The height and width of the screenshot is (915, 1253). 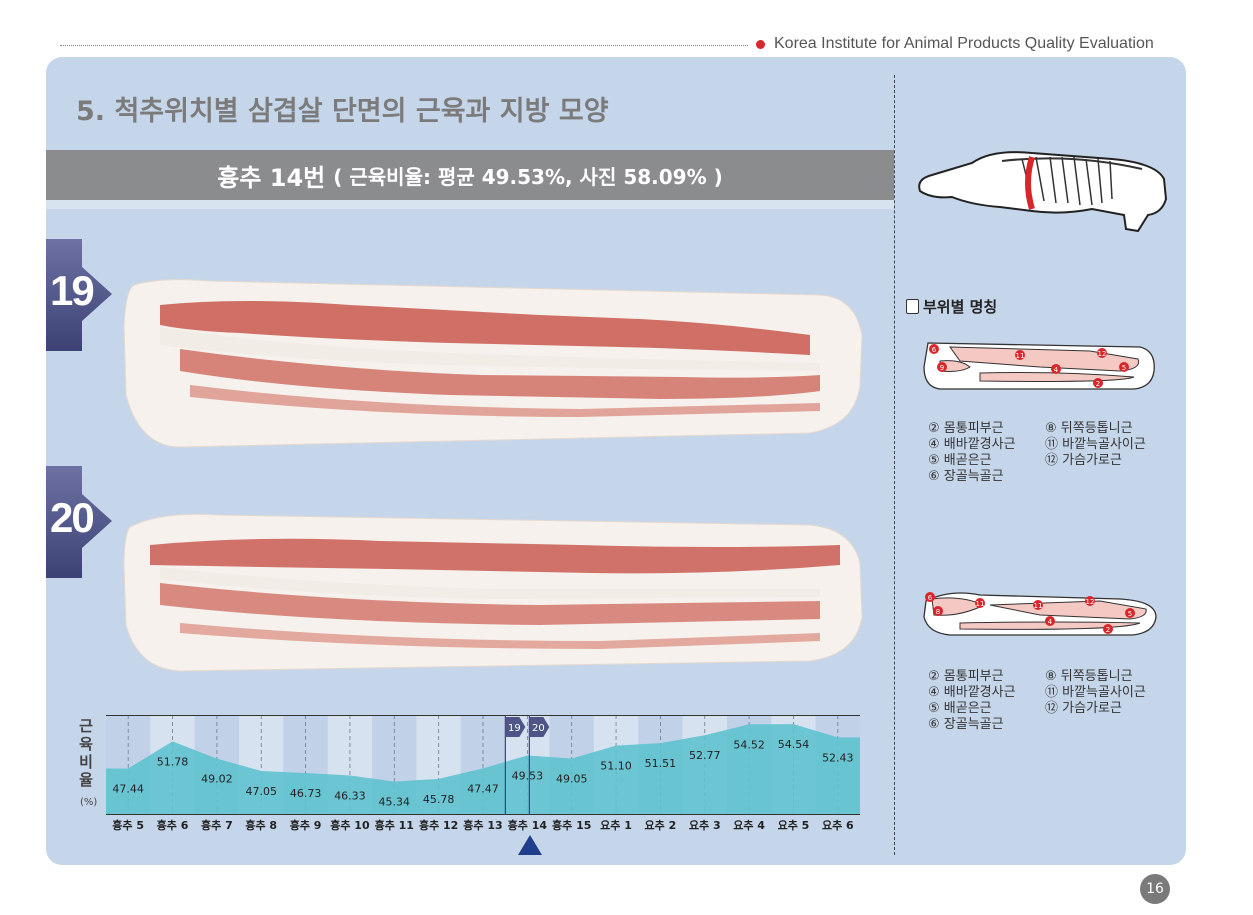 What do you see at coordinates (271, 177) in the screenshot?
I see `banner-main: 흉추 14번` at bounding box center [271, 177].